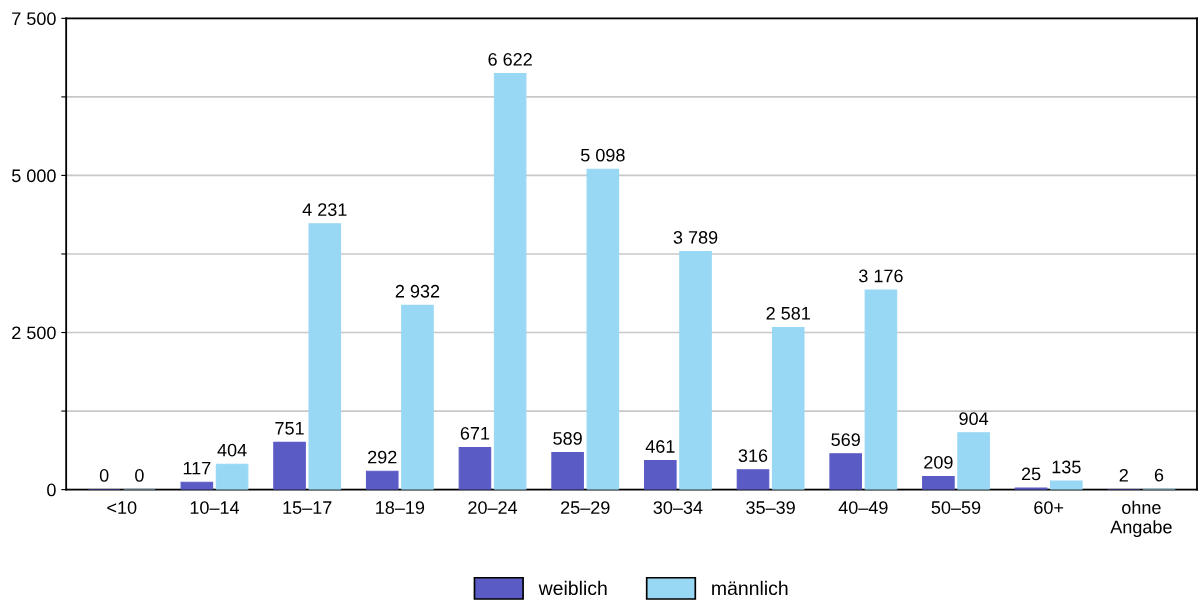  What do you see at coordinates (1031, 474) in the screenshot?
I see `data-label: 25` at bounding box center [1031, 474].